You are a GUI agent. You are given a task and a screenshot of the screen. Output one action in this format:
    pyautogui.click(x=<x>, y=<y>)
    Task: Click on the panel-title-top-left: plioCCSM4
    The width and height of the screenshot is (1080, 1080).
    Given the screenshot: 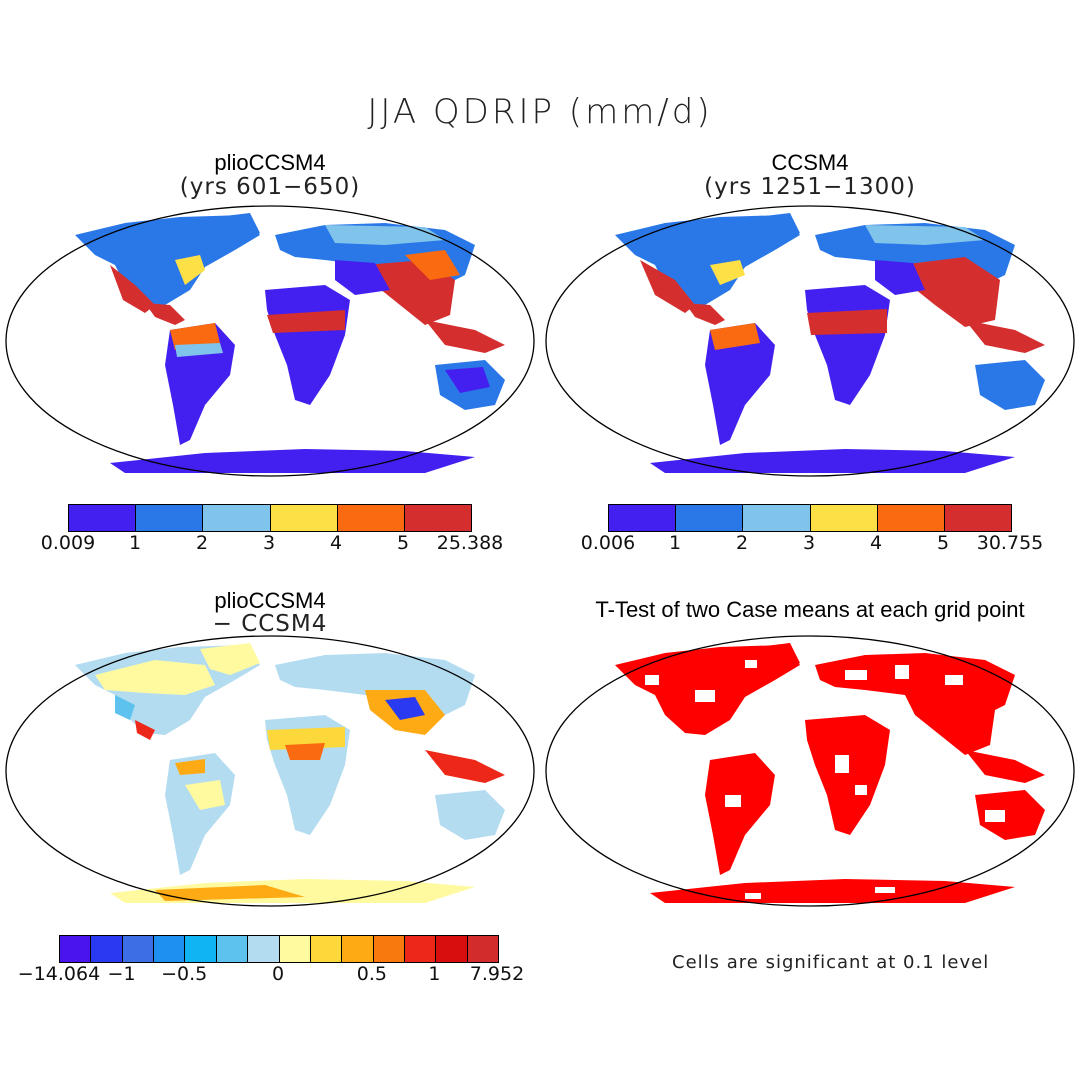 What is the action you would take?
    pyautogui.click(x=270, y=162)
    